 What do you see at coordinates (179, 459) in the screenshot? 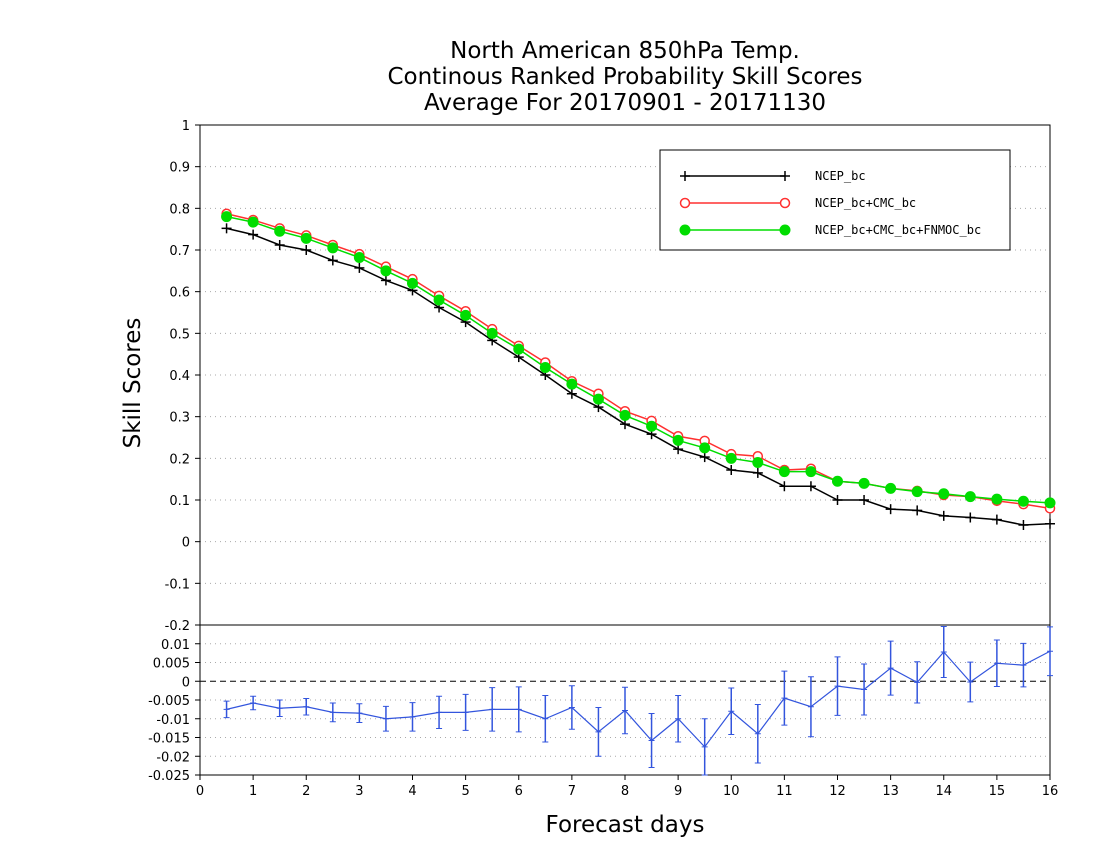
I see `top-y-tick-label: 0.2` at bounding box center [179, 459].